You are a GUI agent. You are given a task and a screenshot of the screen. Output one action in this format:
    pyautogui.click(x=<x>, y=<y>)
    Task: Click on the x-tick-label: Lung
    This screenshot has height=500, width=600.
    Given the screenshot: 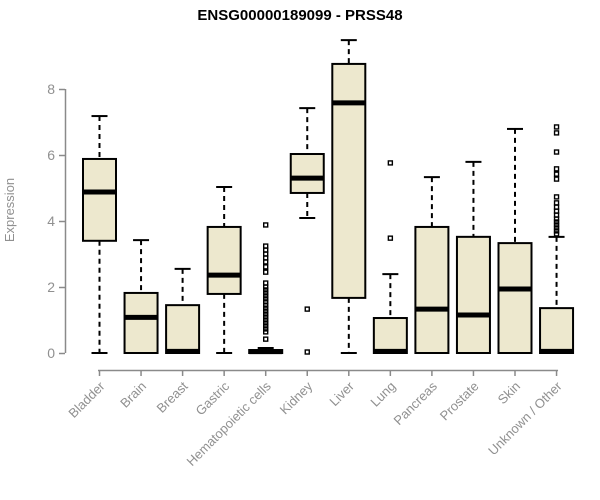 What is the action you would take?
    pyautogui.click(x=382, y=394)
    